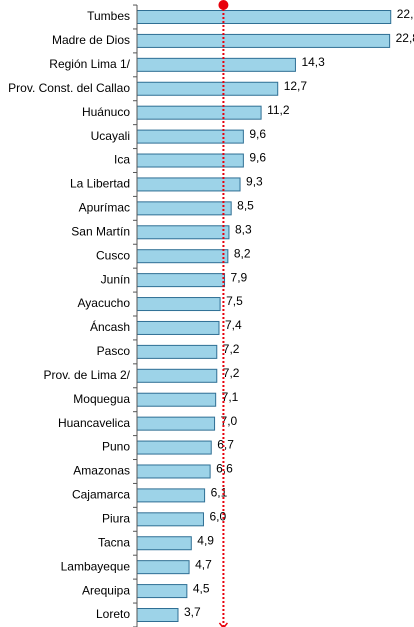 This screenshot has height=627, width=414. I want to click on y-tick-label: Prov. Const. del Callao, so click(69, 88).